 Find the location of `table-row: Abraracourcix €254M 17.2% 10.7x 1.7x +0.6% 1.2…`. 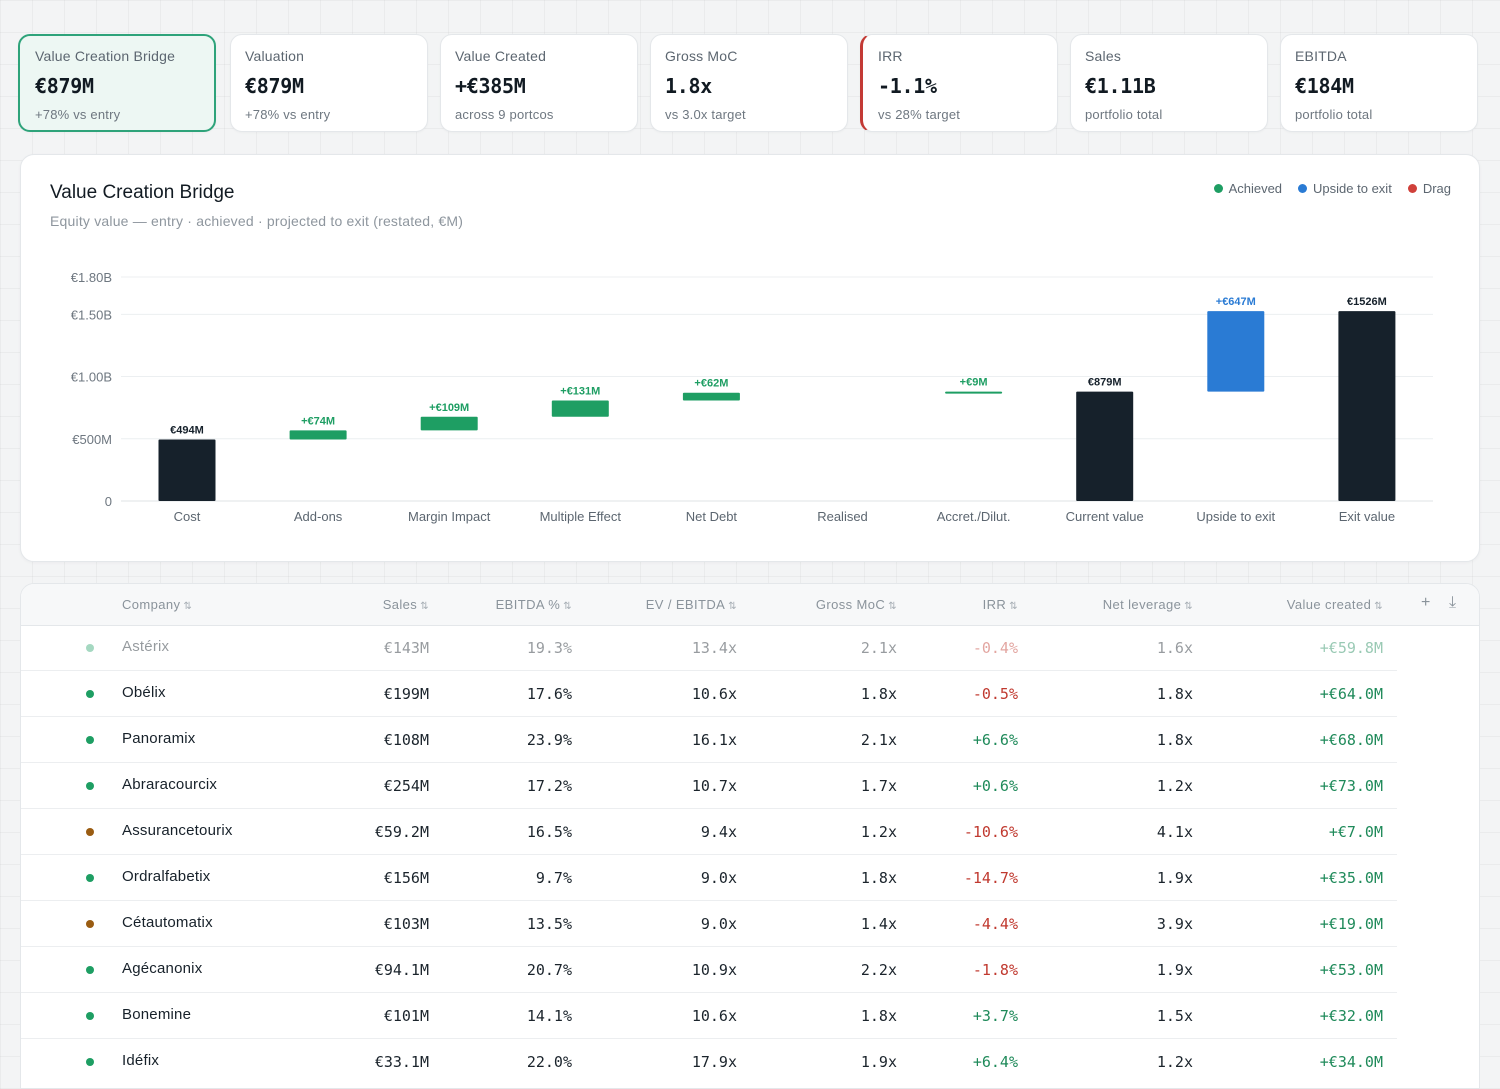

table-row: Abraracourcix €254M 17.2% 10.7x 1.7x +0.6% 1.2… is located at coordinates (750, 786).